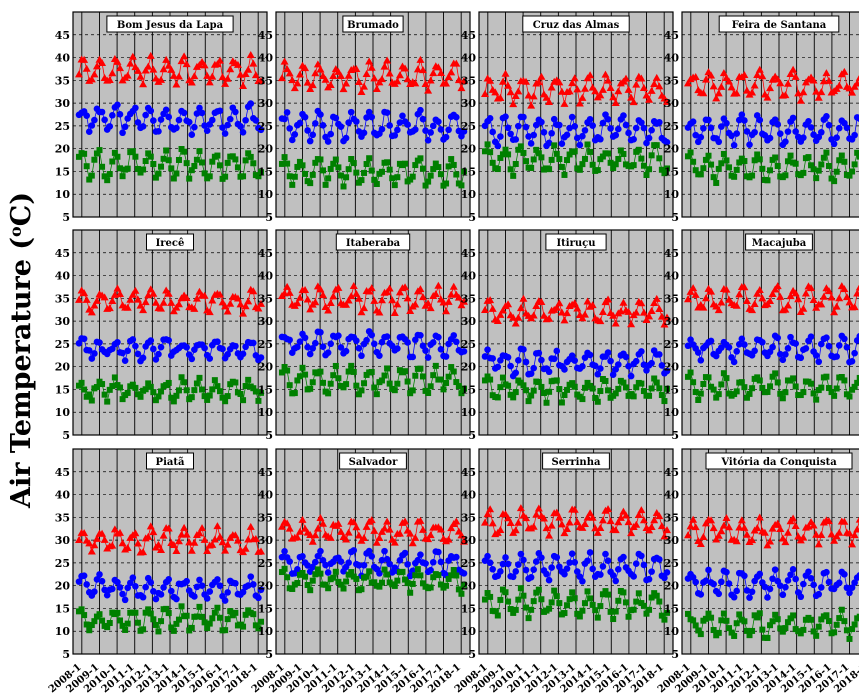  What do you see at coordinates (265, 171) in the screenshot?
I see `y-tick-label: 15` at bounding box center [265, 171].